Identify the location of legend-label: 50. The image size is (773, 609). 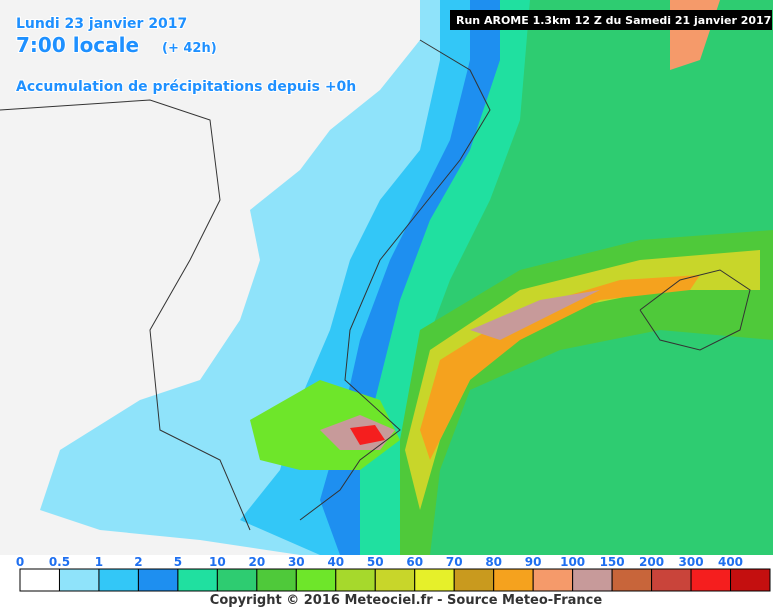
(375, 562).